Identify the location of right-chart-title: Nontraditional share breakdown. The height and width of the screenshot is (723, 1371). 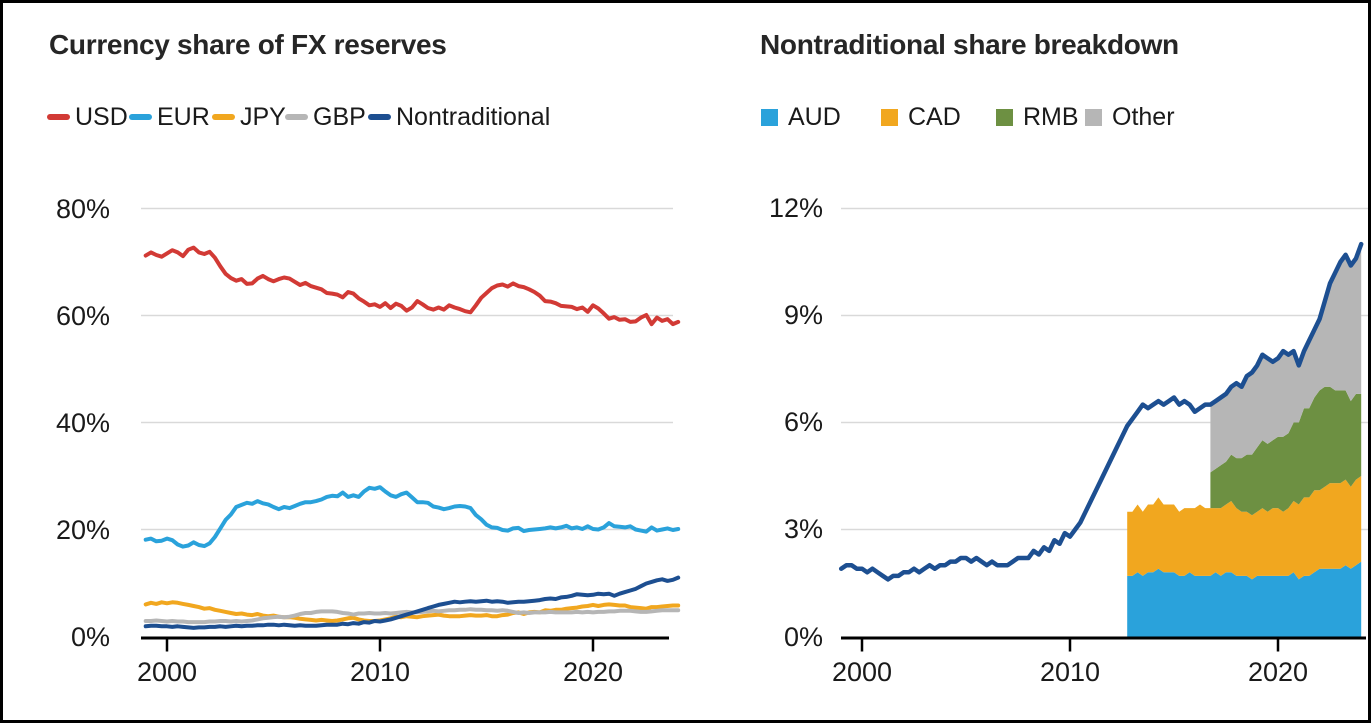
(969, 44).